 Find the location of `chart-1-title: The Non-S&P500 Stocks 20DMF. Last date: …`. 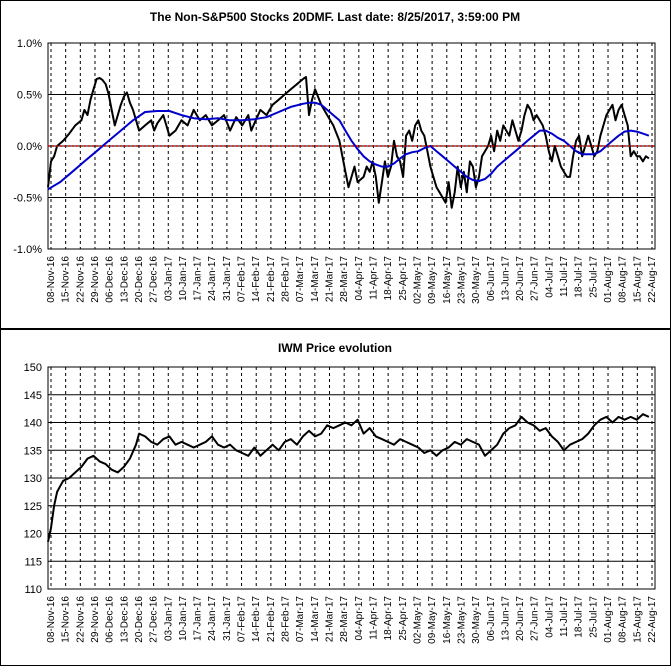

chart-1-title: The Non-S&P500 Stocks 20DMF. Last date: … is located at coordinates (335, 17).